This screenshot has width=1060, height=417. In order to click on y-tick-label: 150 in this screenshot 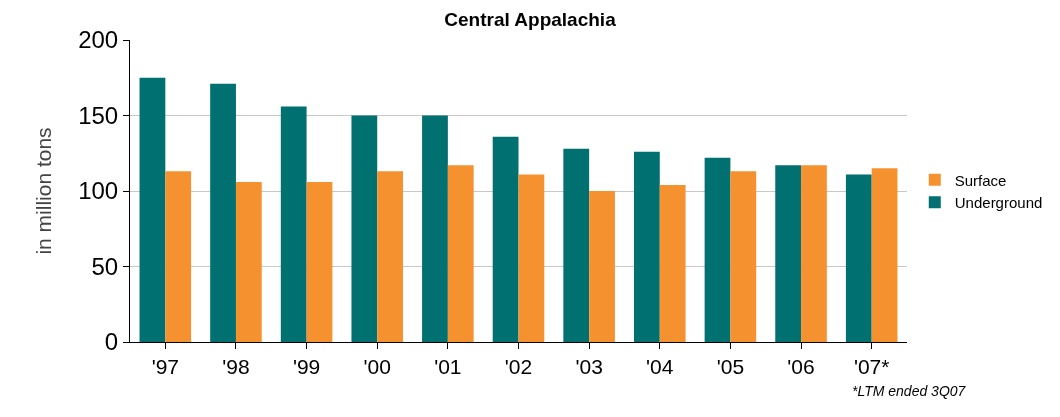, I will do `click(98, 115)`.